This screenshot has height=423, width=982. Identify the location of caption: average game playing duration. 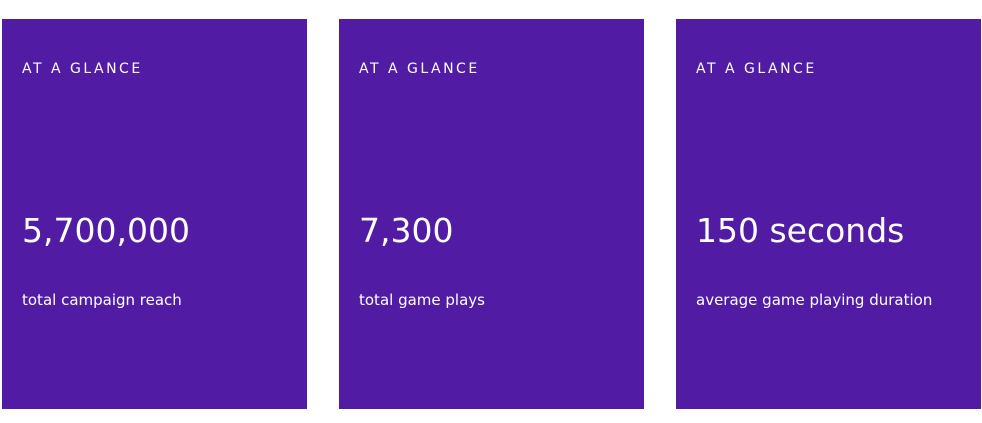
(814, 300).